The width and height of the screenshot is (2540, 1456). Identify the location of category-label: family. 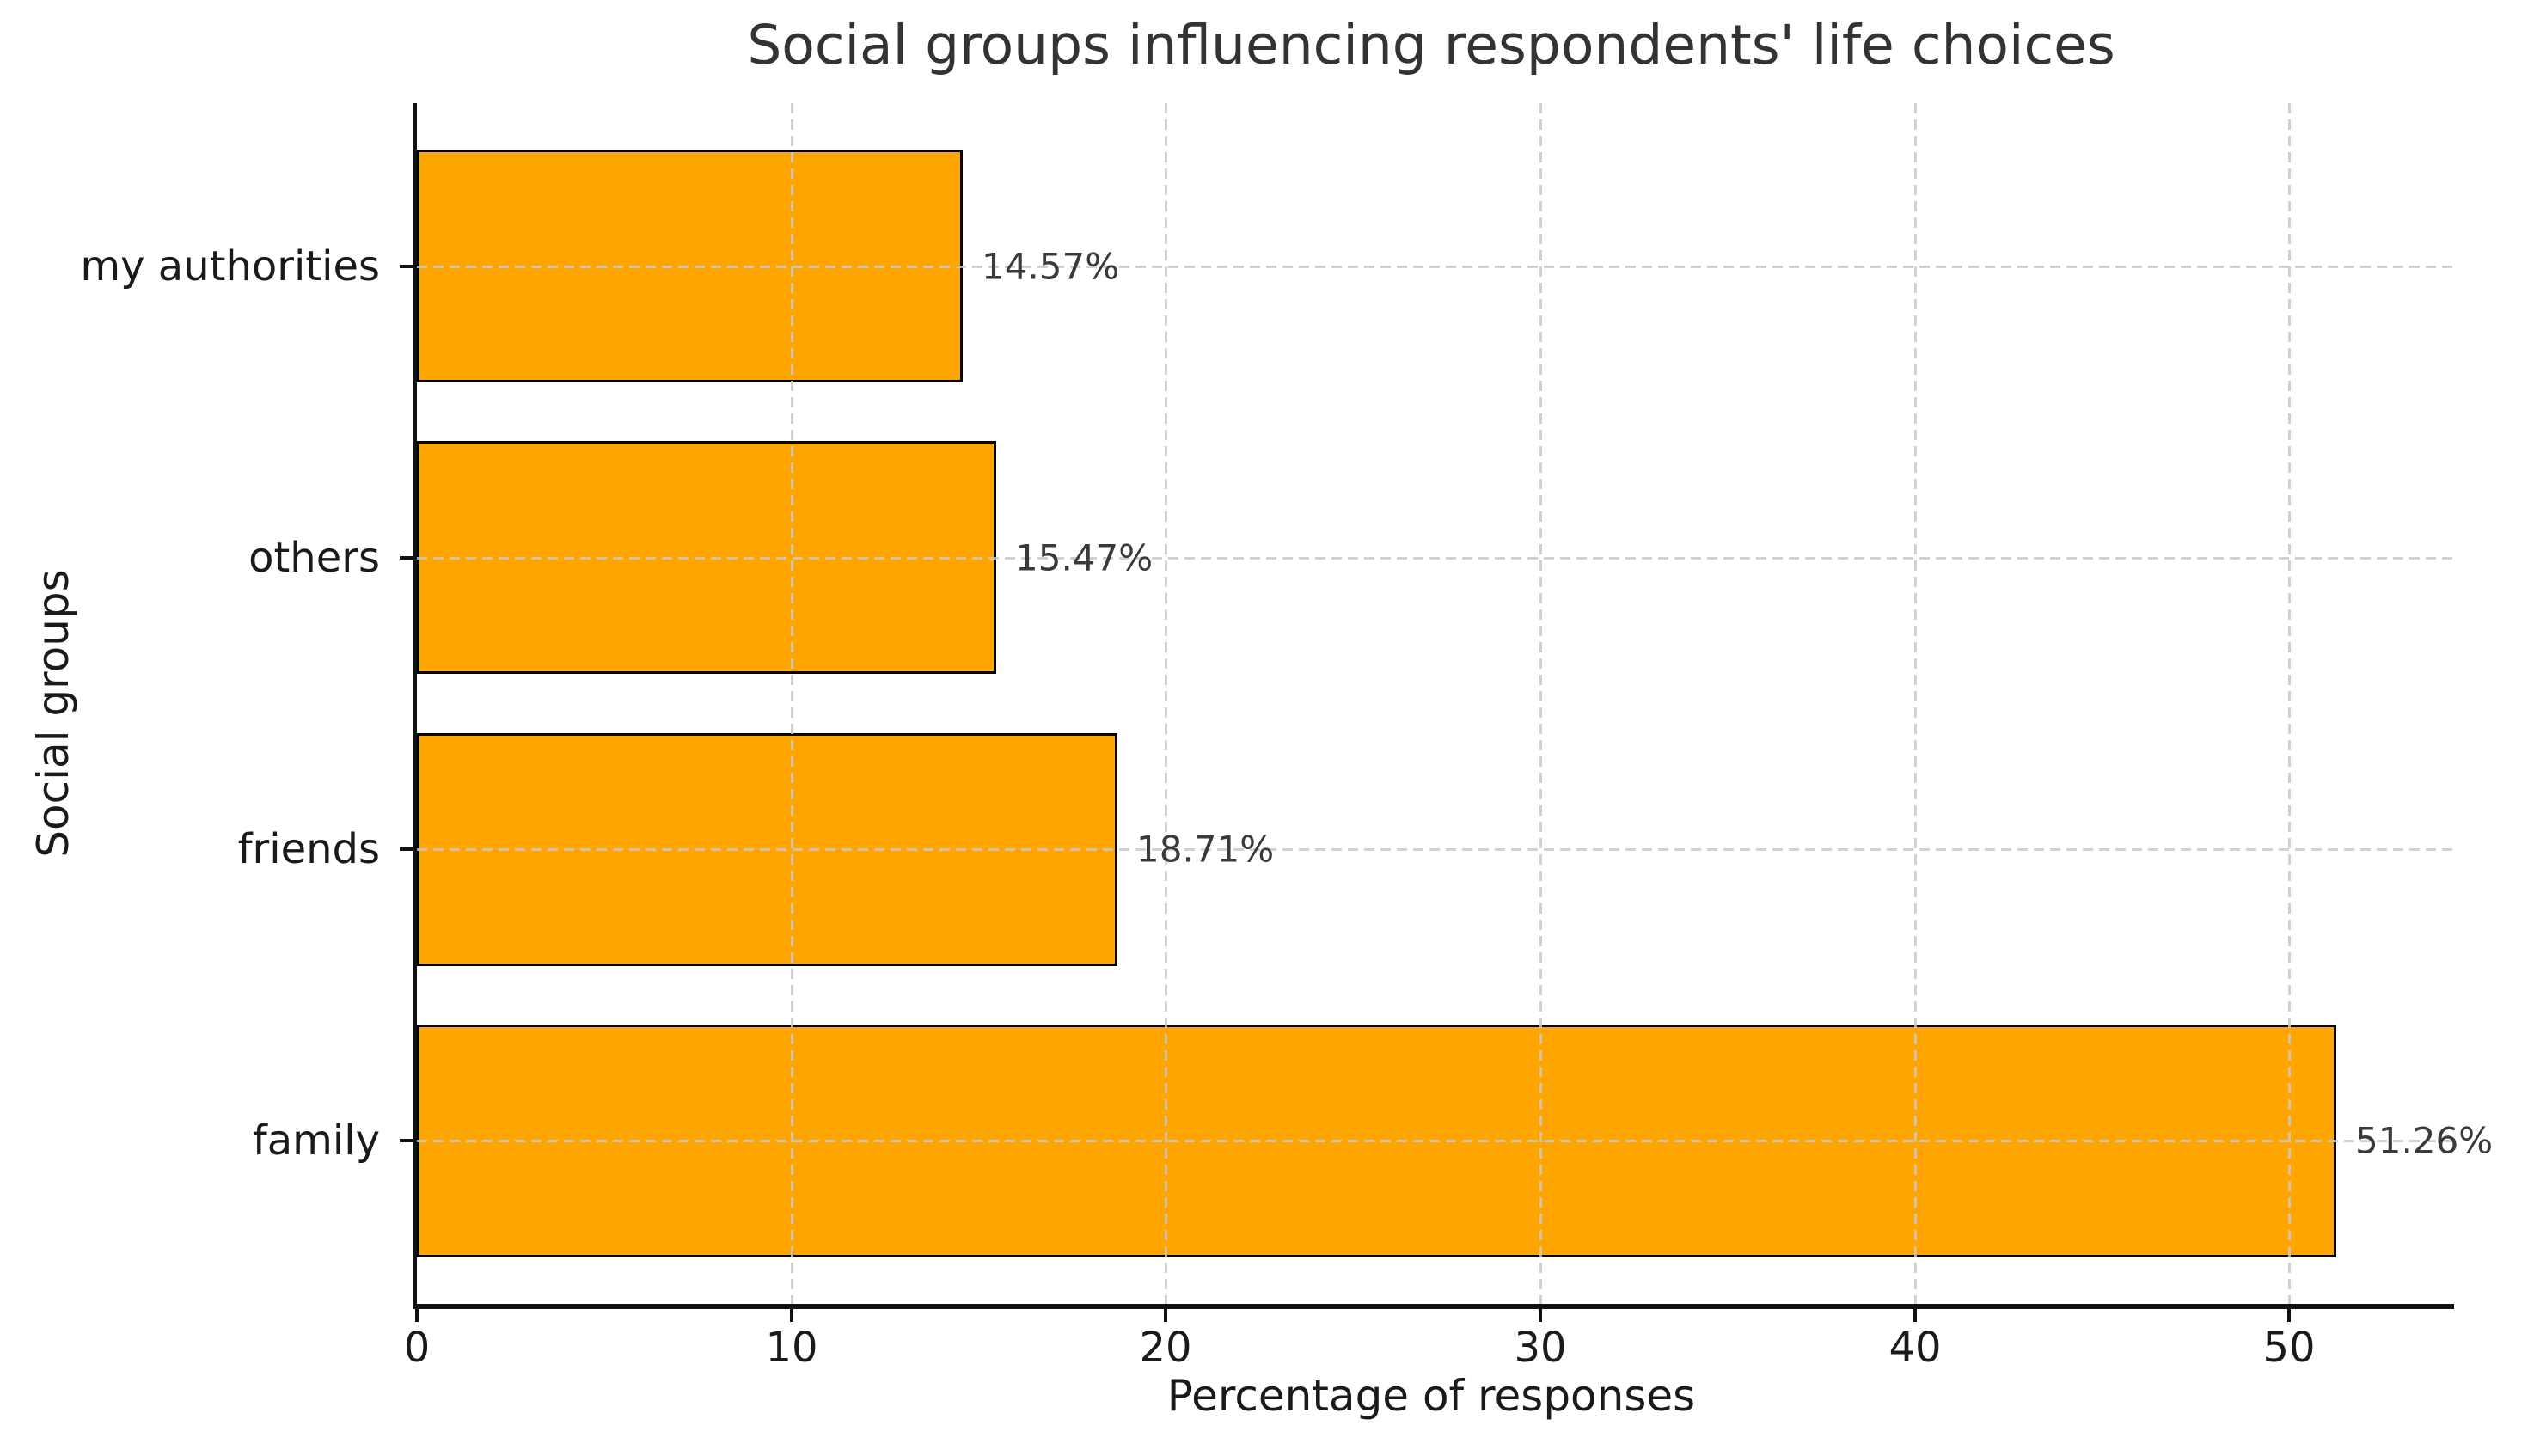
(316, 1141).